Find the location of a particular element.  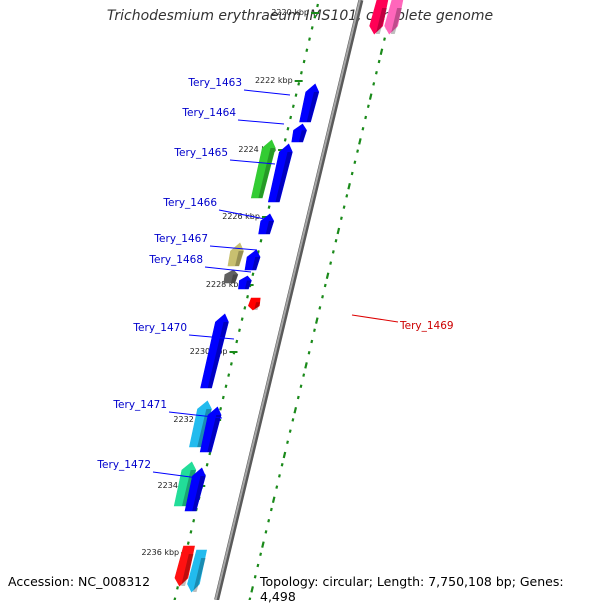

gene-label: Tery_1470 is located at coordinates (159, 328).